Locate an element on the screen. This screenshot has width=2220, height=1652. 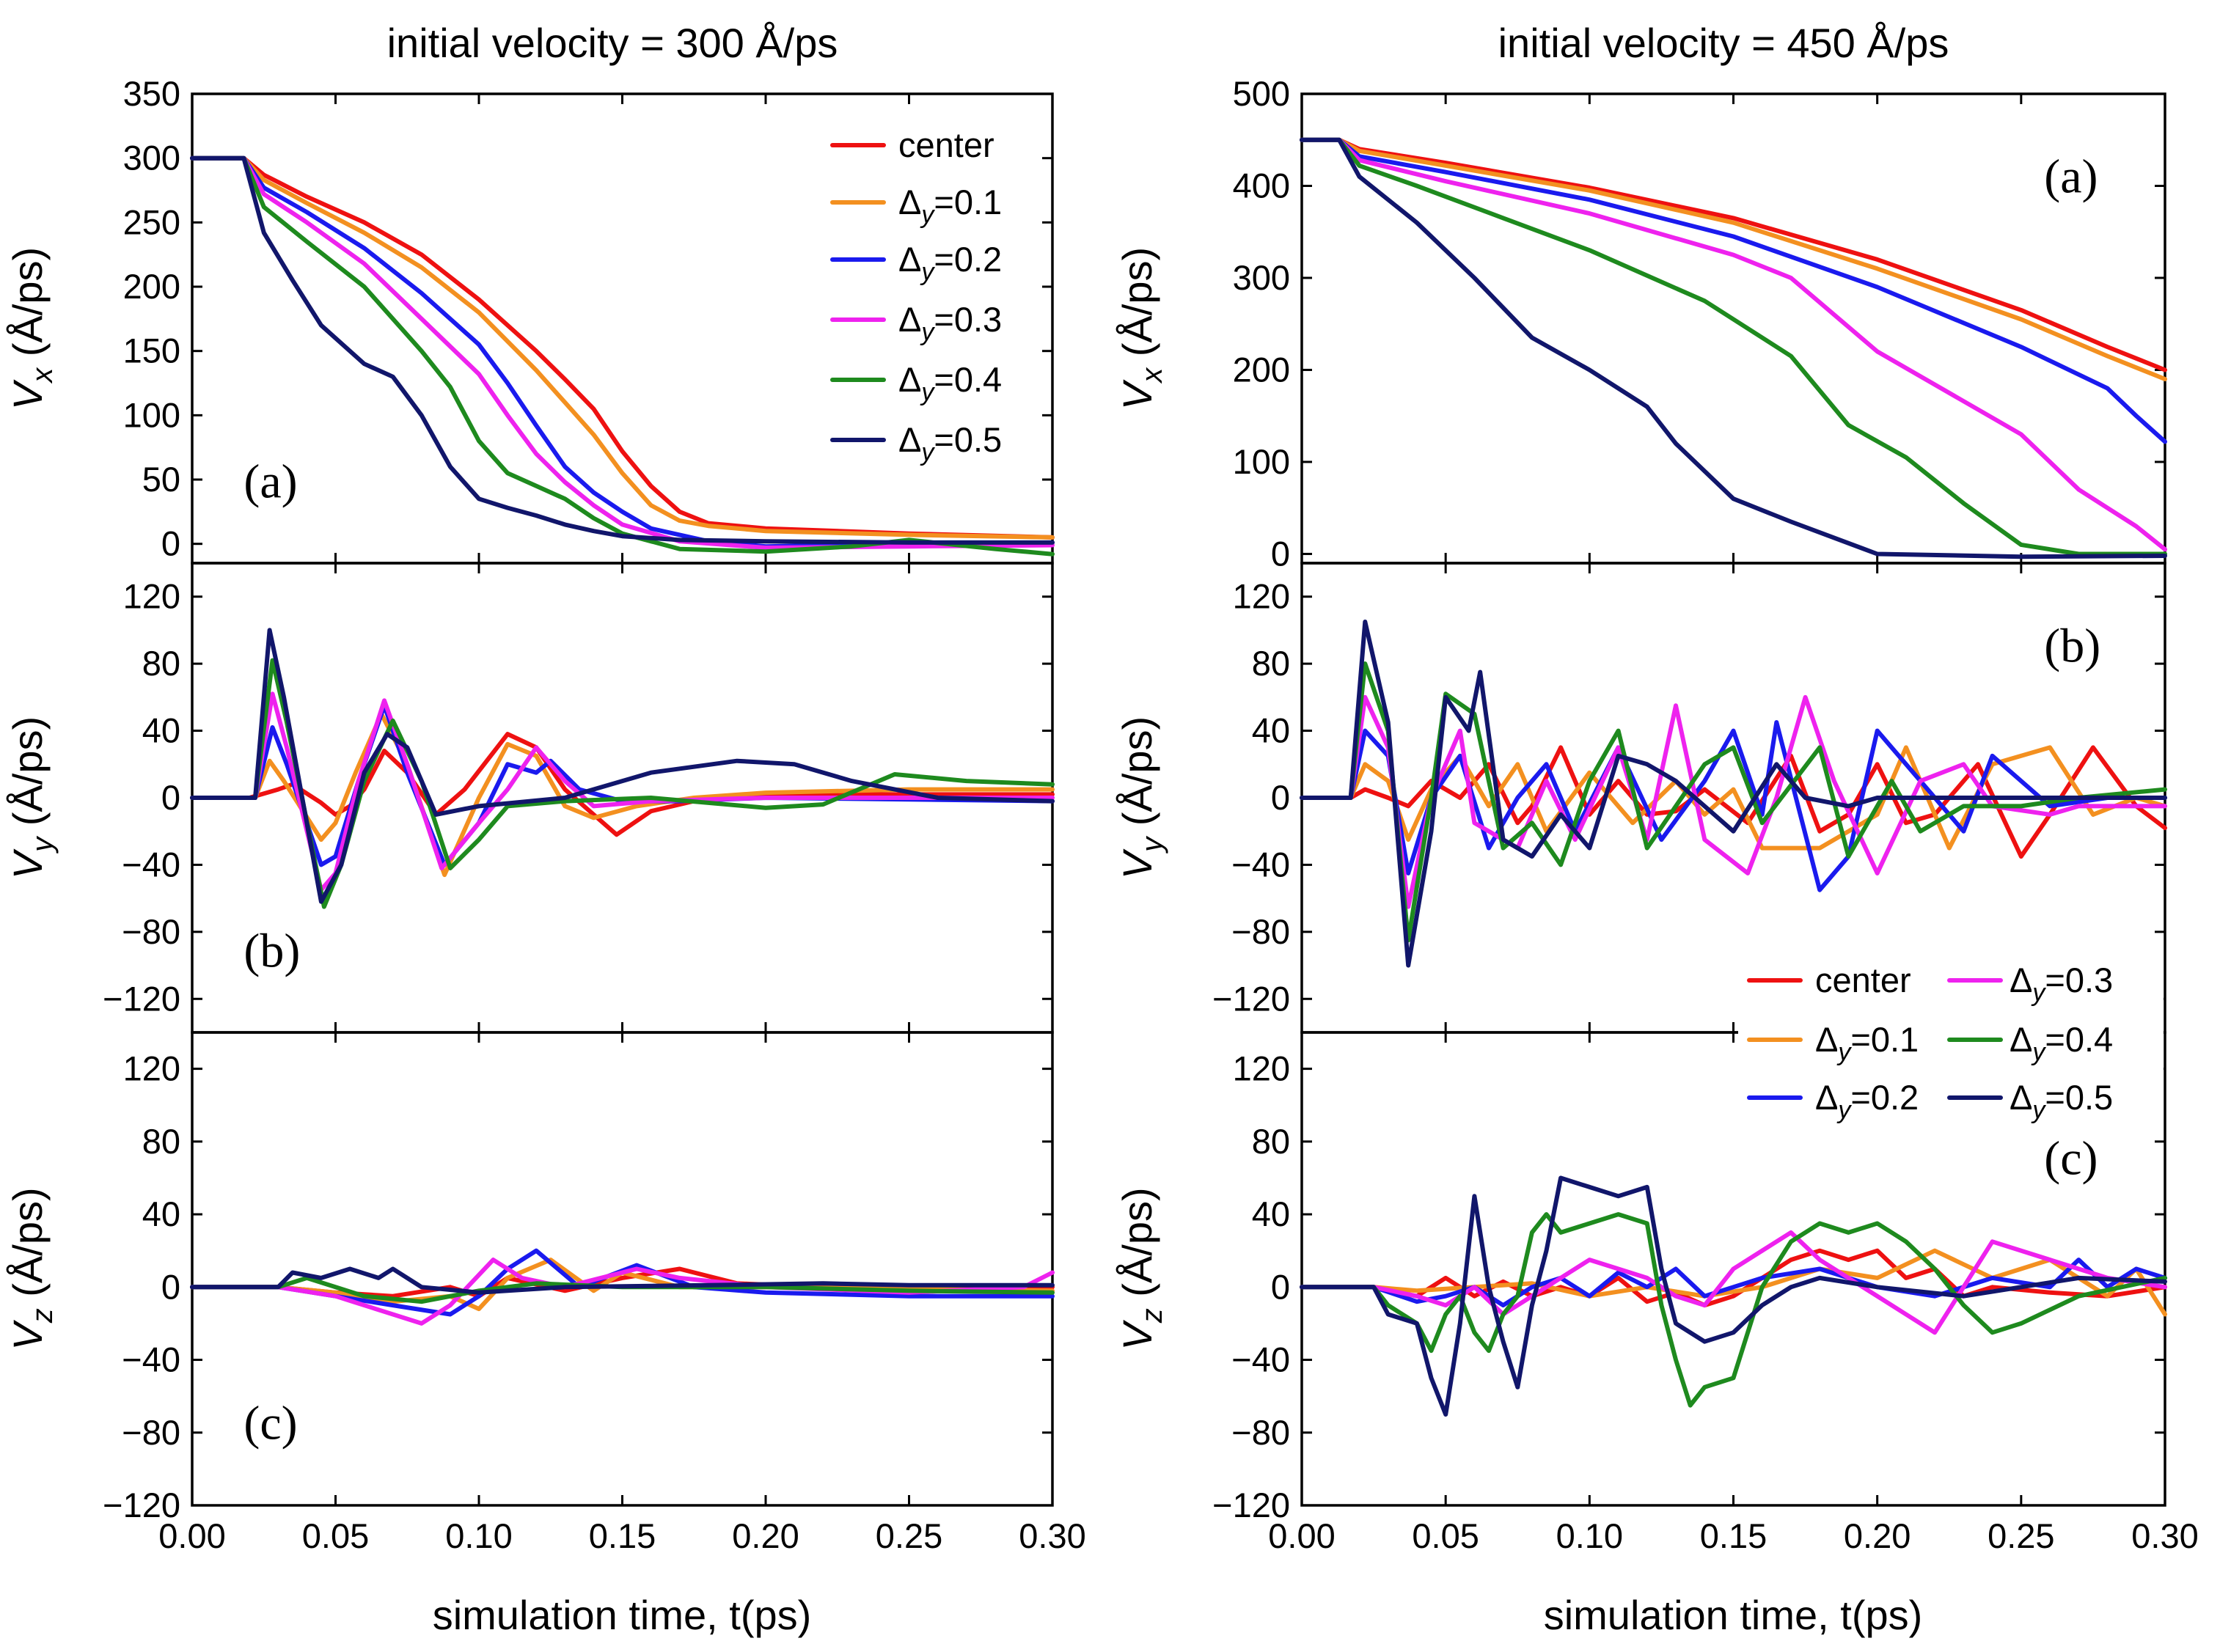
legend-background is located at coordinates (1951, 1047).